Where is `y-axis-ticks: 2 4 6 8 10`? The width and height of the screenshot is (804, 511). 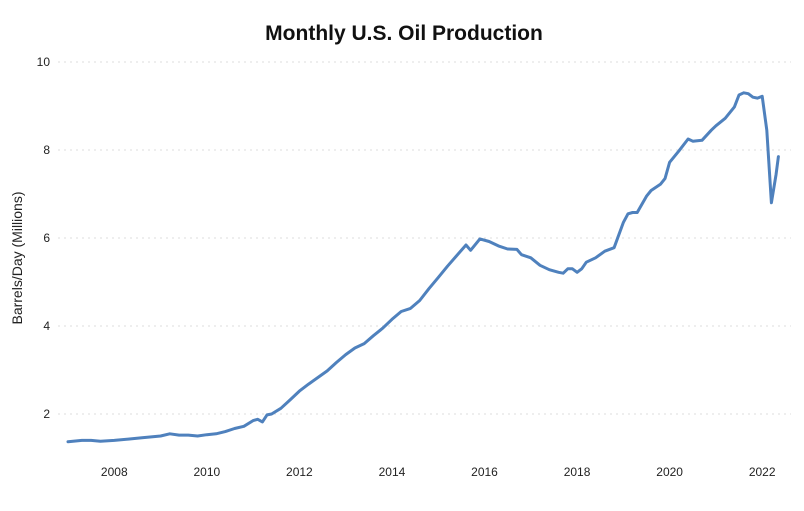
y-axis-ticks: 2 4 6 8 10 is located at coordinates (44, 238).